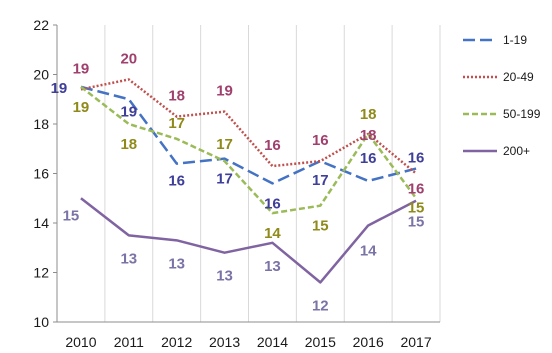 The height and width of the screenshot is (353, 552). I want to click on x-tick-label: 2014, so click(272, 342).